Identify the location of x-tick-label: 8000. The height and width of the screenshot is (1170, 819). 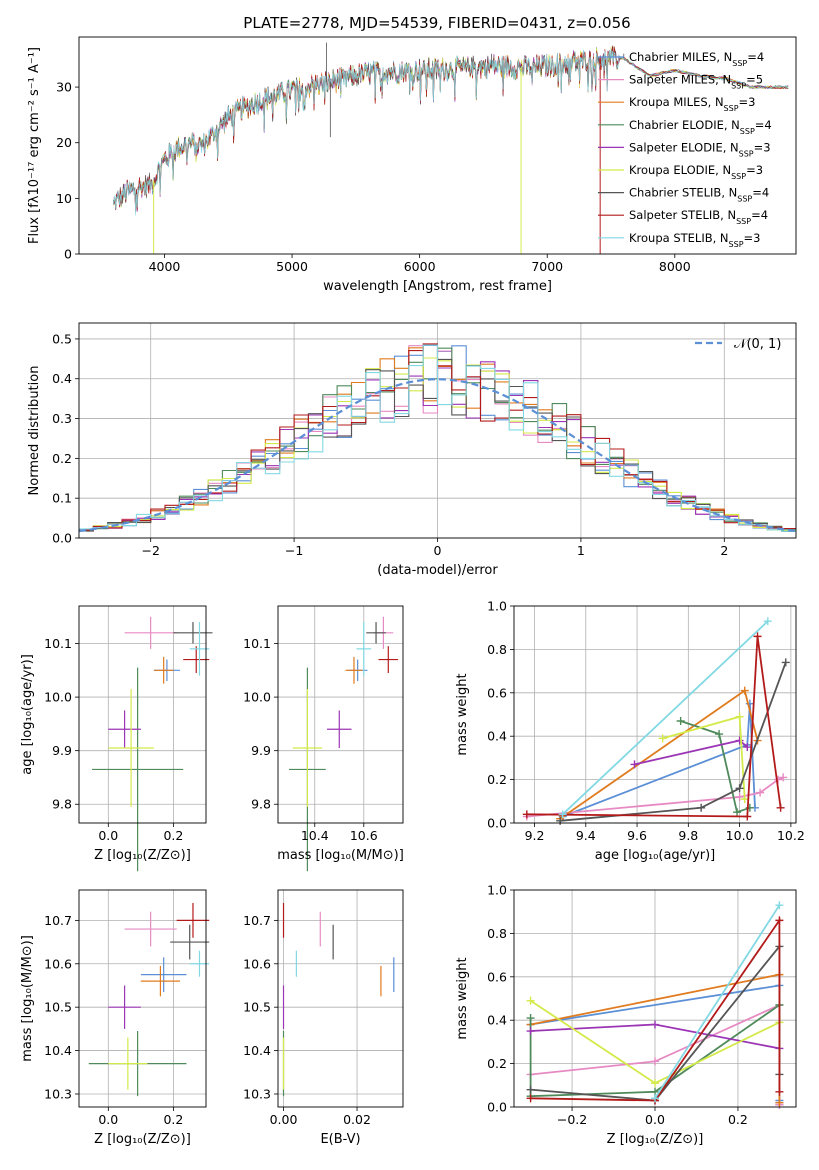
(675, 266).